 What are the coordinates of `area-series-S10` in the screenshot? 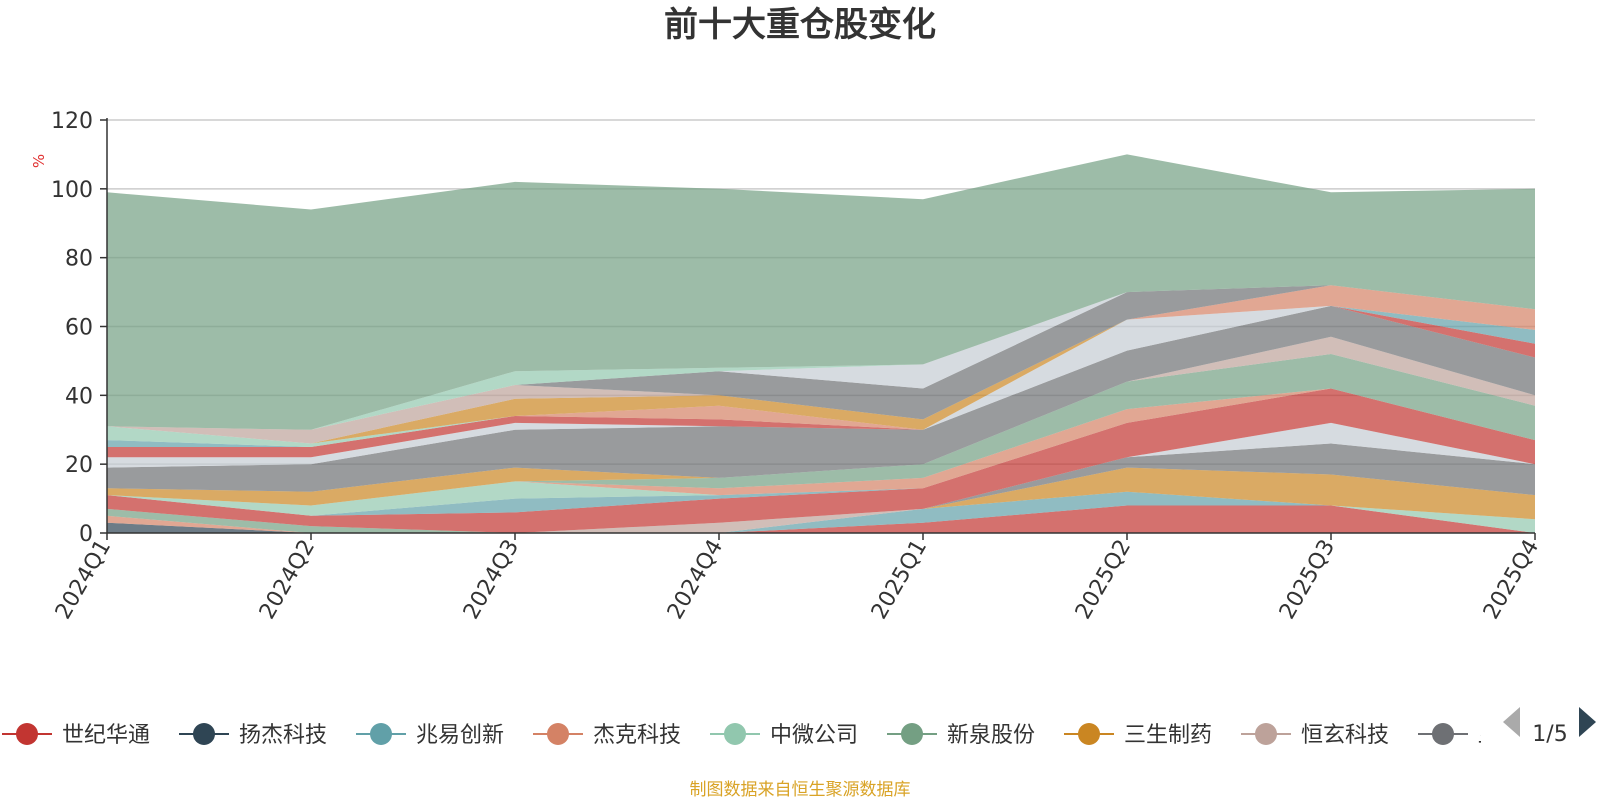 It's located at (821, 477).